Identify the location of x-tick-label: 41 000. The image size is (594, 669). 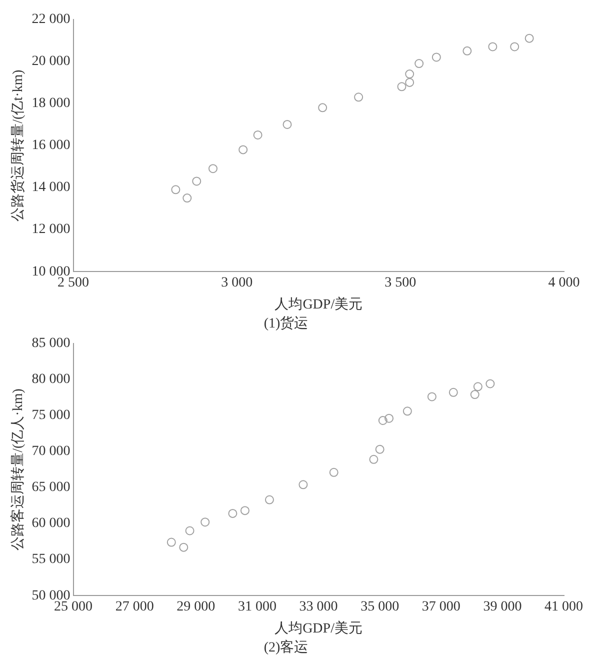
(563, 607).